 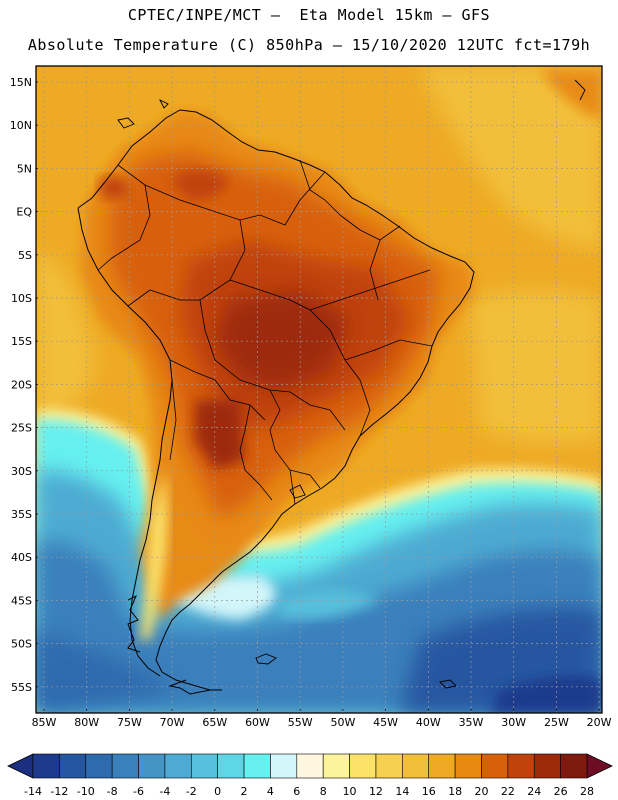 I want to click on lon-label: 20W, so click(x=599, y=722).